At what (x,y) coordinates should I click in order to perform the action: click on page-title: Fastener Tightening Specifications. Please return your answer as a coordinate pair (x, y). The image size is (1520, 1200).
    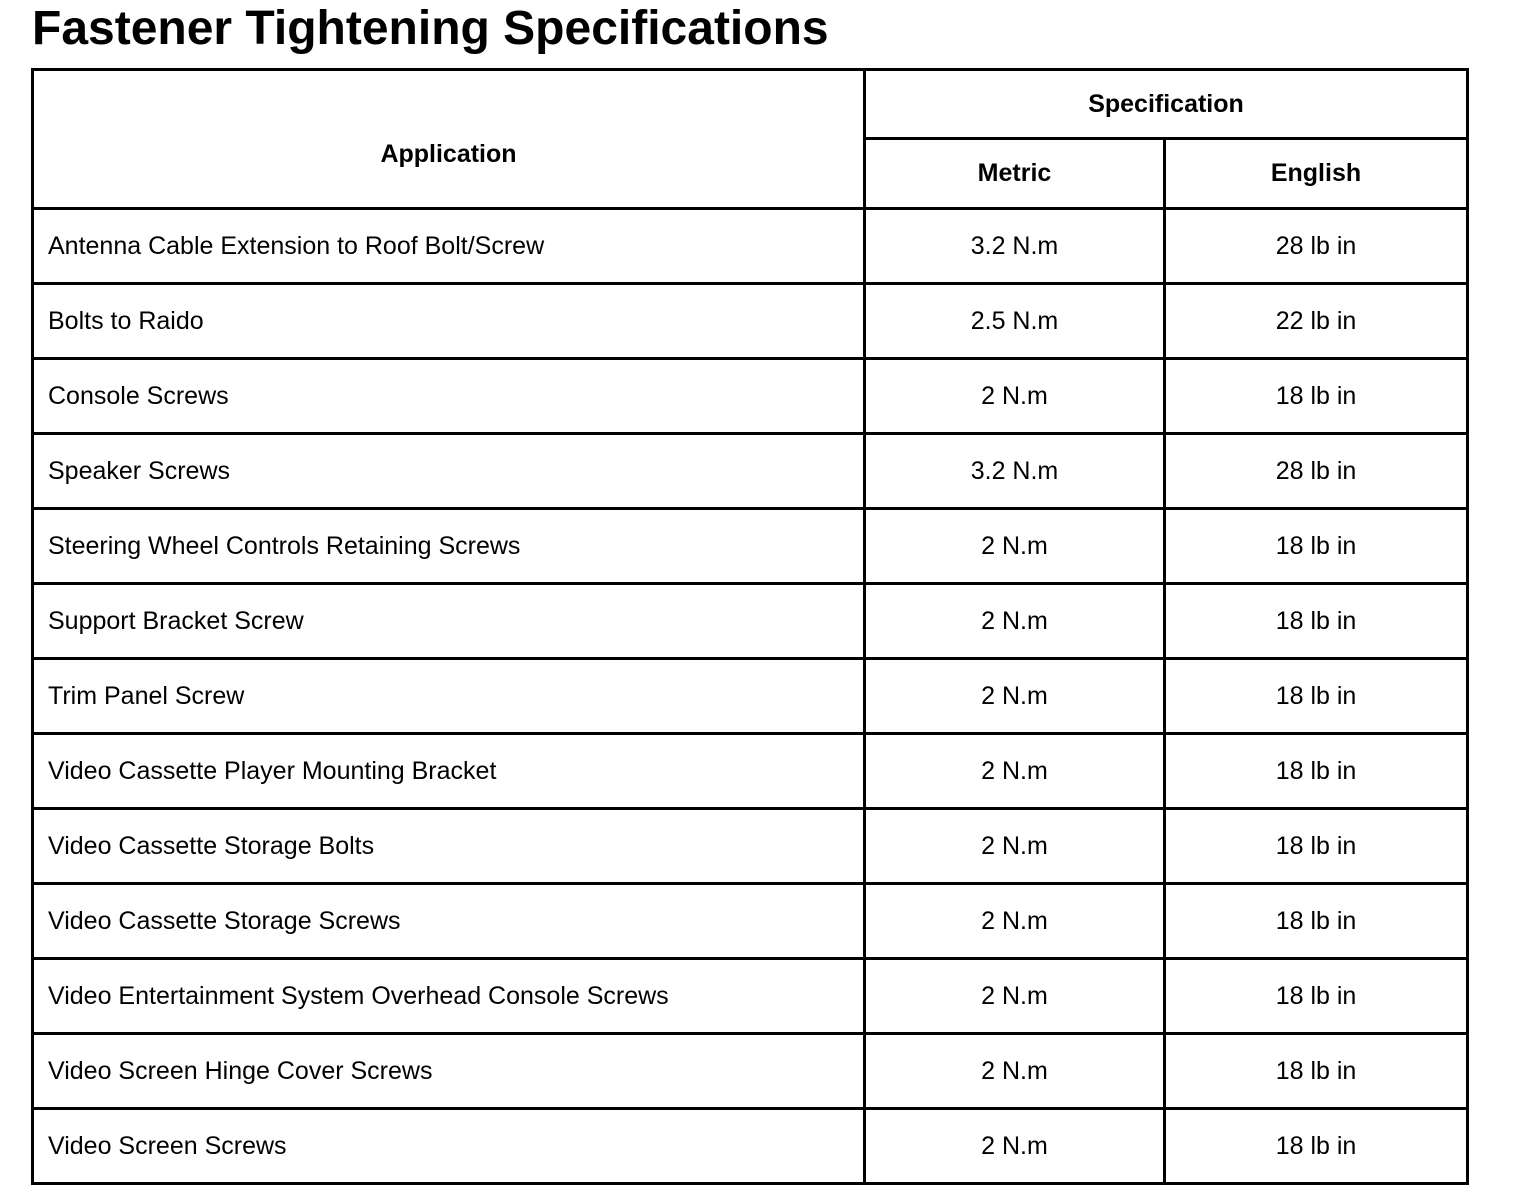
    Looking at the image, I should click on (430, 28).